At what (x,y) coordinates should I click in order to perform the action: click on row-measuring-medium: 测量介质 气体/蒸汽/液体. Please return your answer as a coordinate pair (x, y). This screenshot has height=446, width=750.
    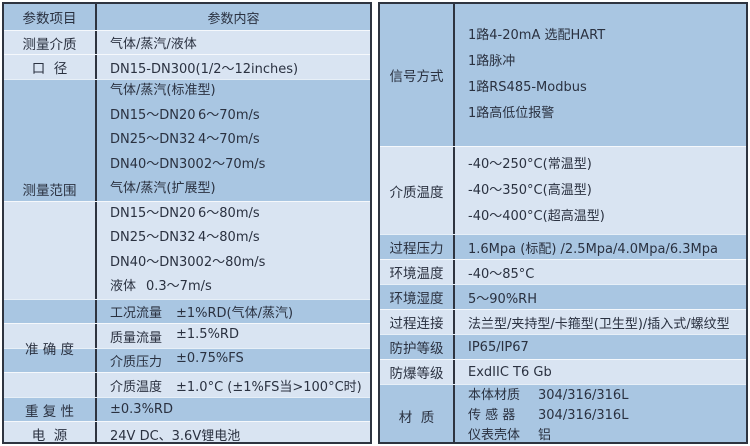
    Looking at the image, I should click on (187, 42).